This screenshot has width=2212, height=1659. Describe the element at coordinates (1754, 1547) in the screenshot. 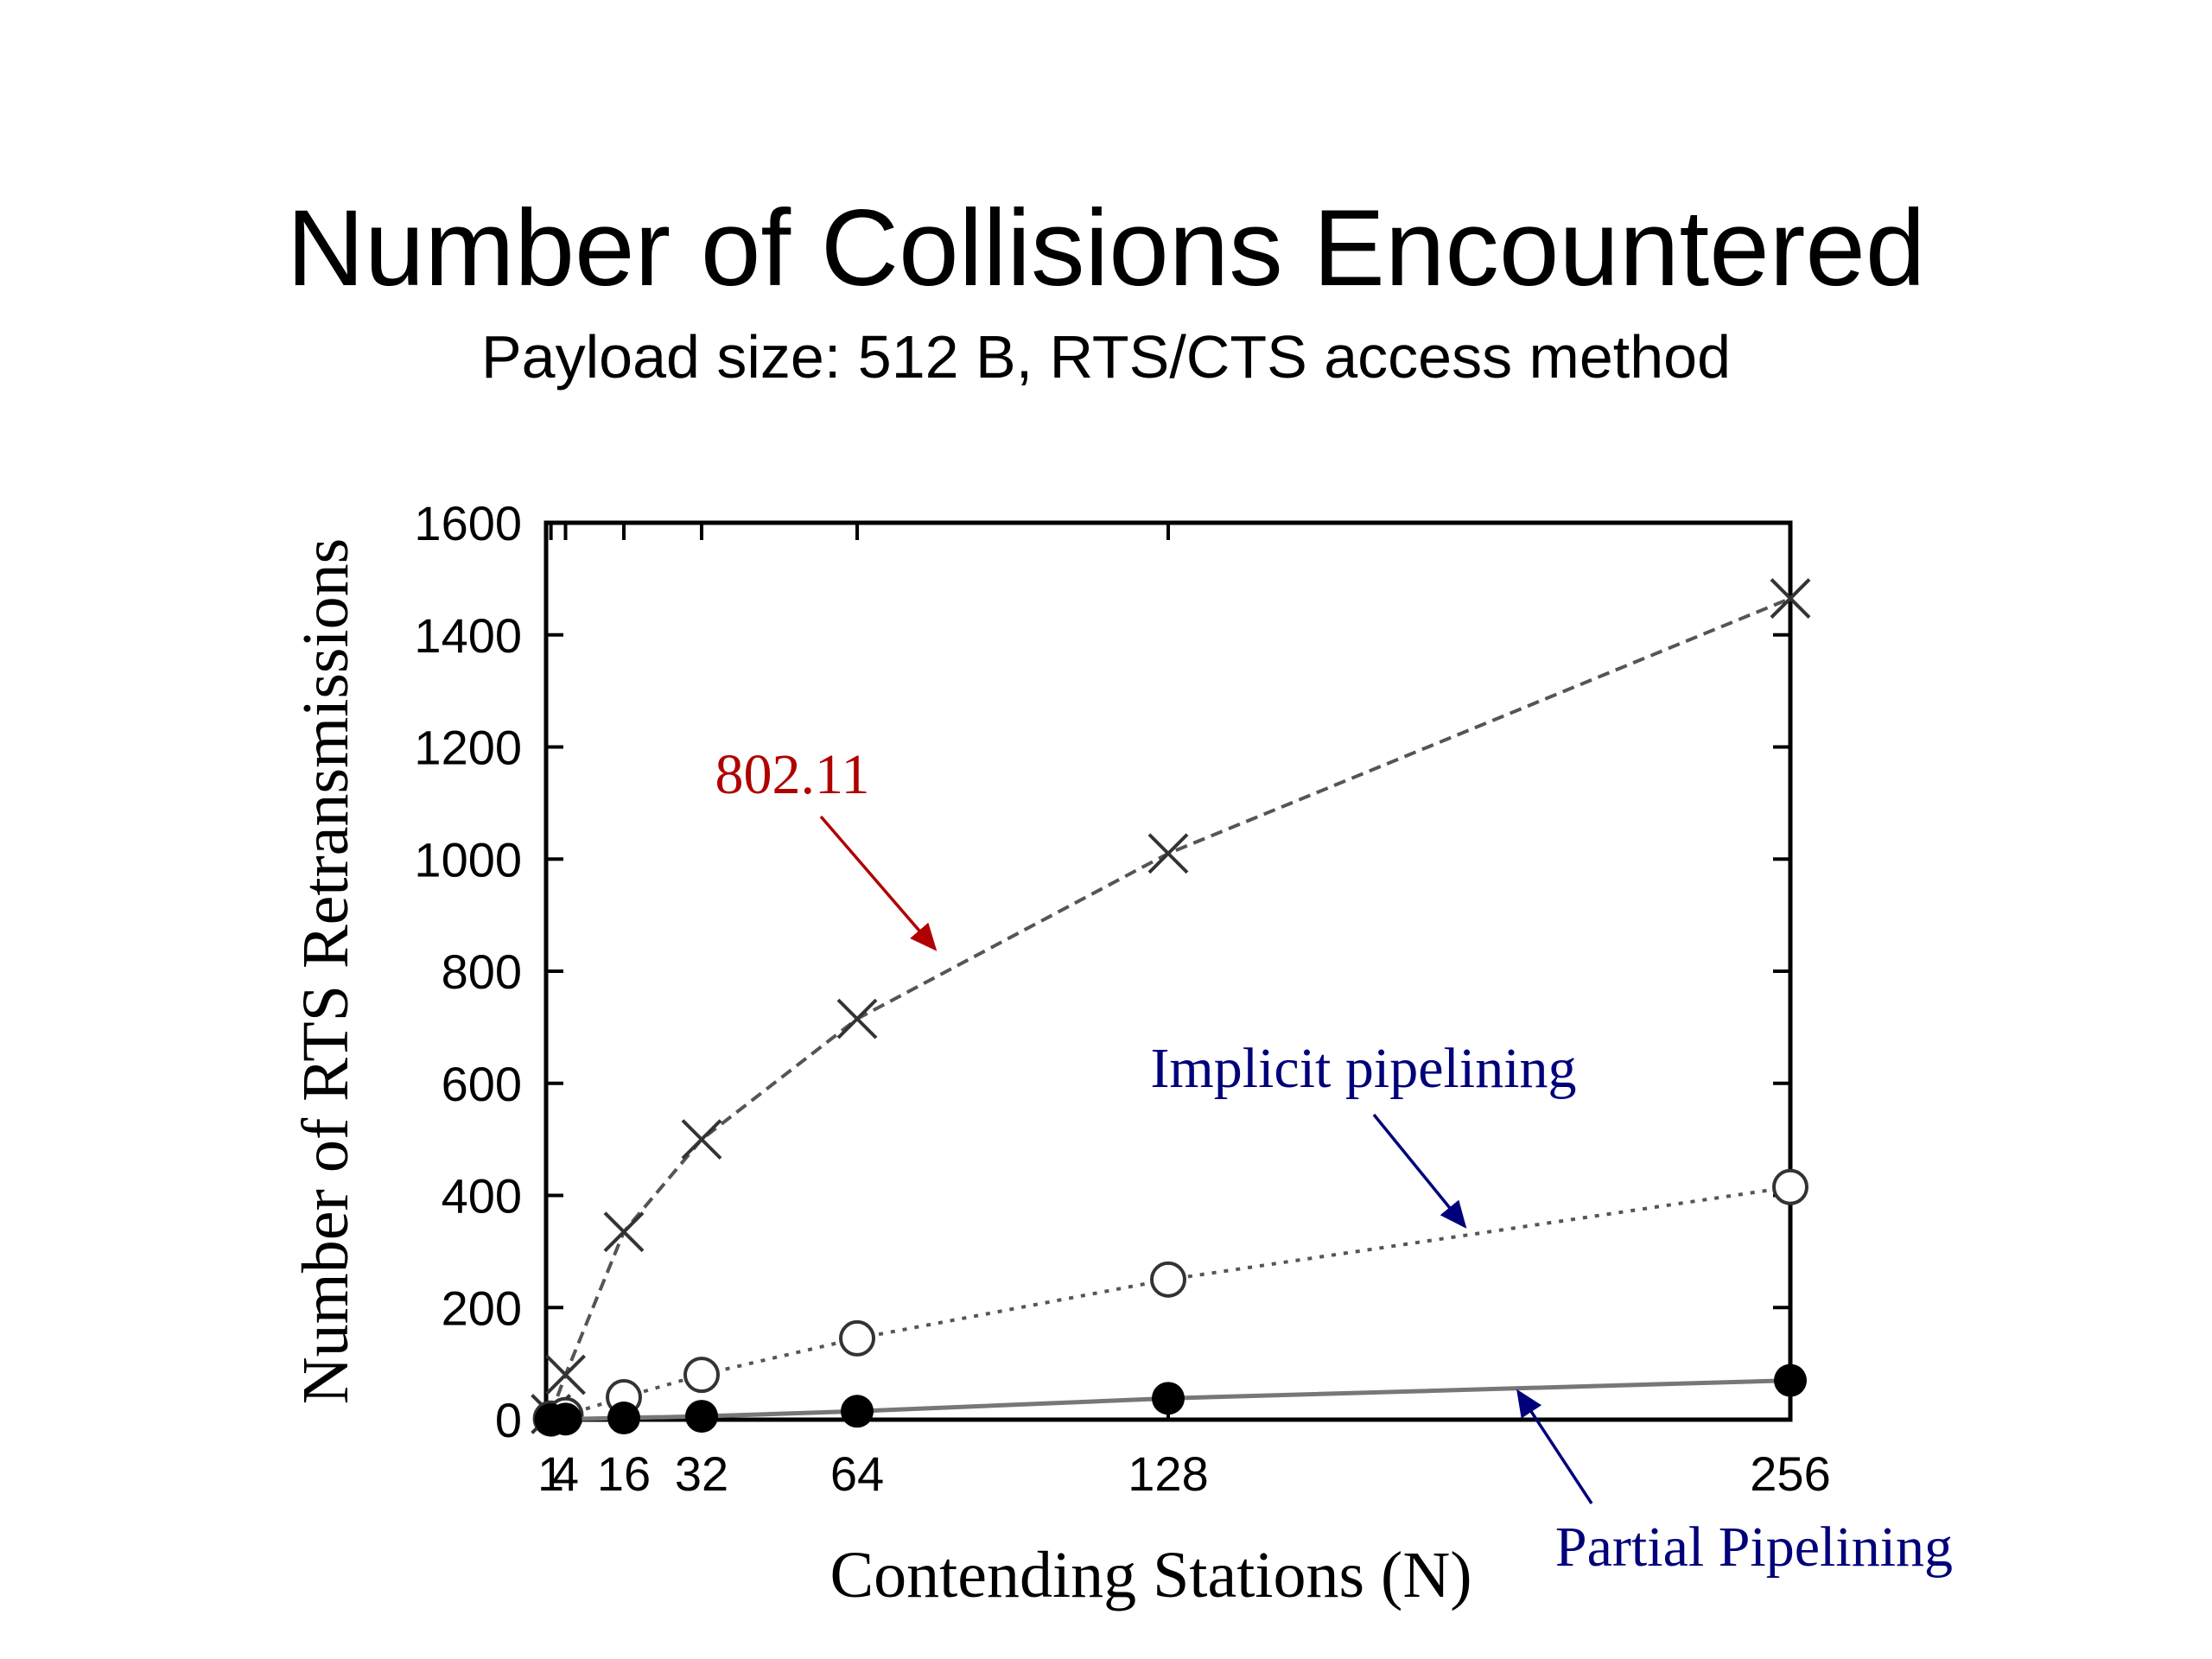

I see `annotation-label: Partial Pipelining` at that location.